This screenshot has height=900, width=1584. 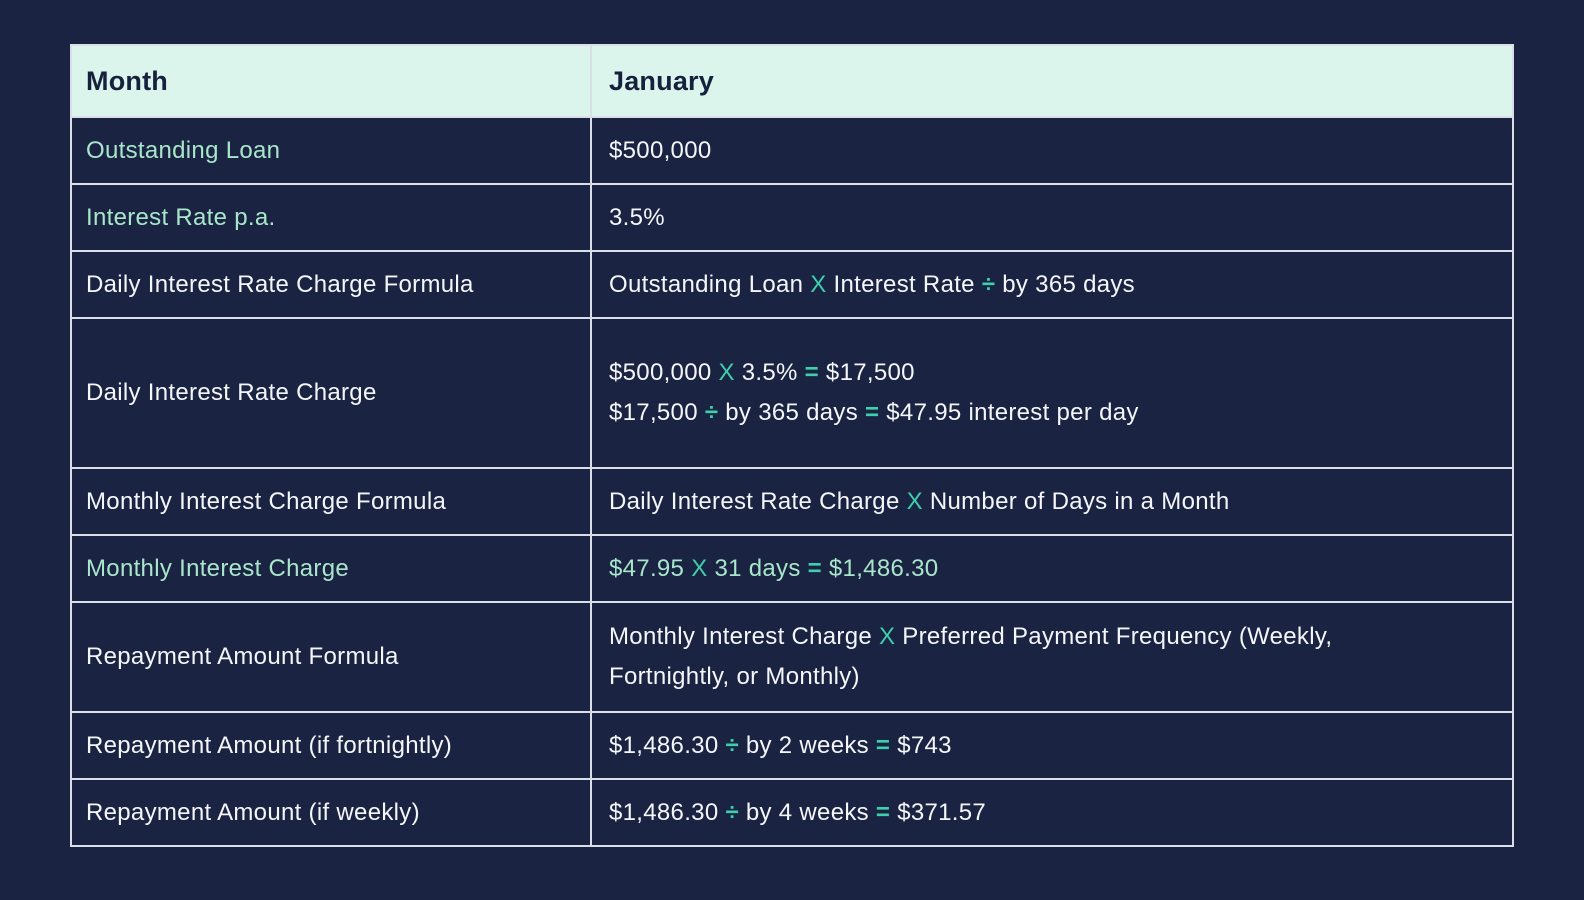 What do you see at coordinates (183, 150) in the screenshot?
I see `row-label: Outstanding Loan` at bounding box center [183, 150].